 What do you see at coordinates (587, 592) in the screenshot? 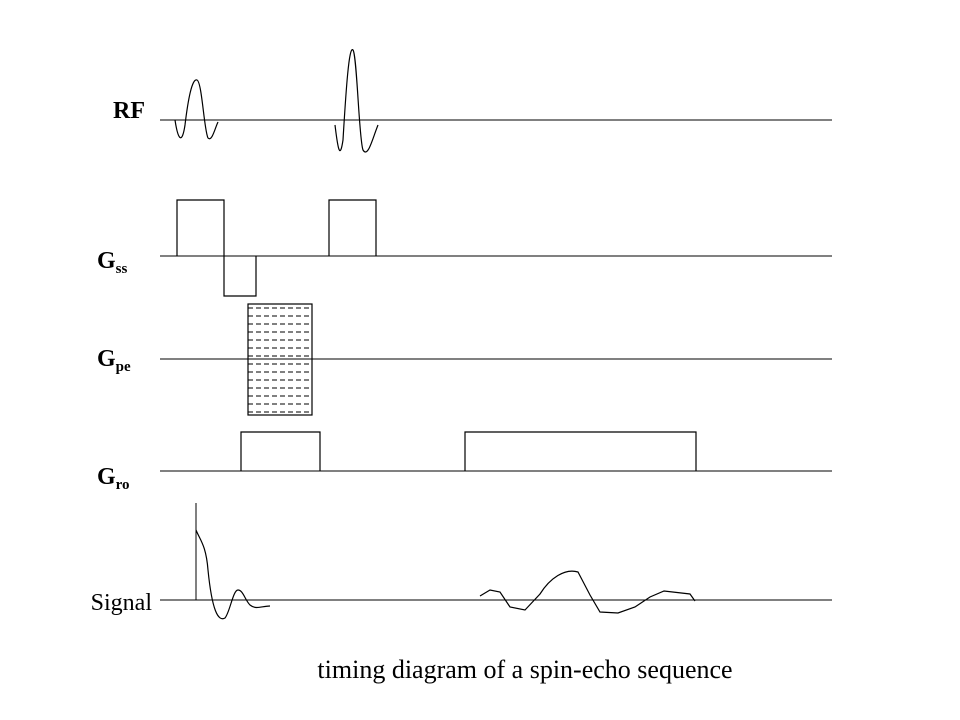
I see `echo-signal` at bounding box center [587, 592].